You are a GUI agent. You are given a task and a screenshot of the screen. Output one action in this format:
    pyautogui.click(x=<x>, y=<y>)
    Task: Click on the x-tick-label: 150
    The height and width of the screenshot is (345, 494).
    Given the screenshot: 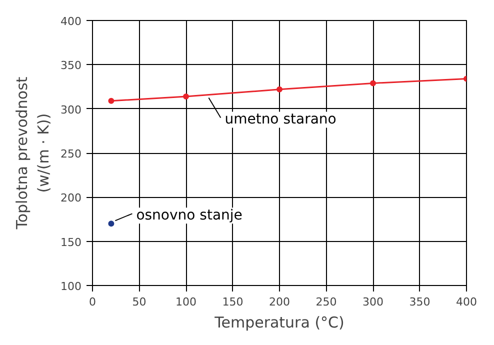 What is the action you would take?
    pyautogui.click(x=233, y=302)
    